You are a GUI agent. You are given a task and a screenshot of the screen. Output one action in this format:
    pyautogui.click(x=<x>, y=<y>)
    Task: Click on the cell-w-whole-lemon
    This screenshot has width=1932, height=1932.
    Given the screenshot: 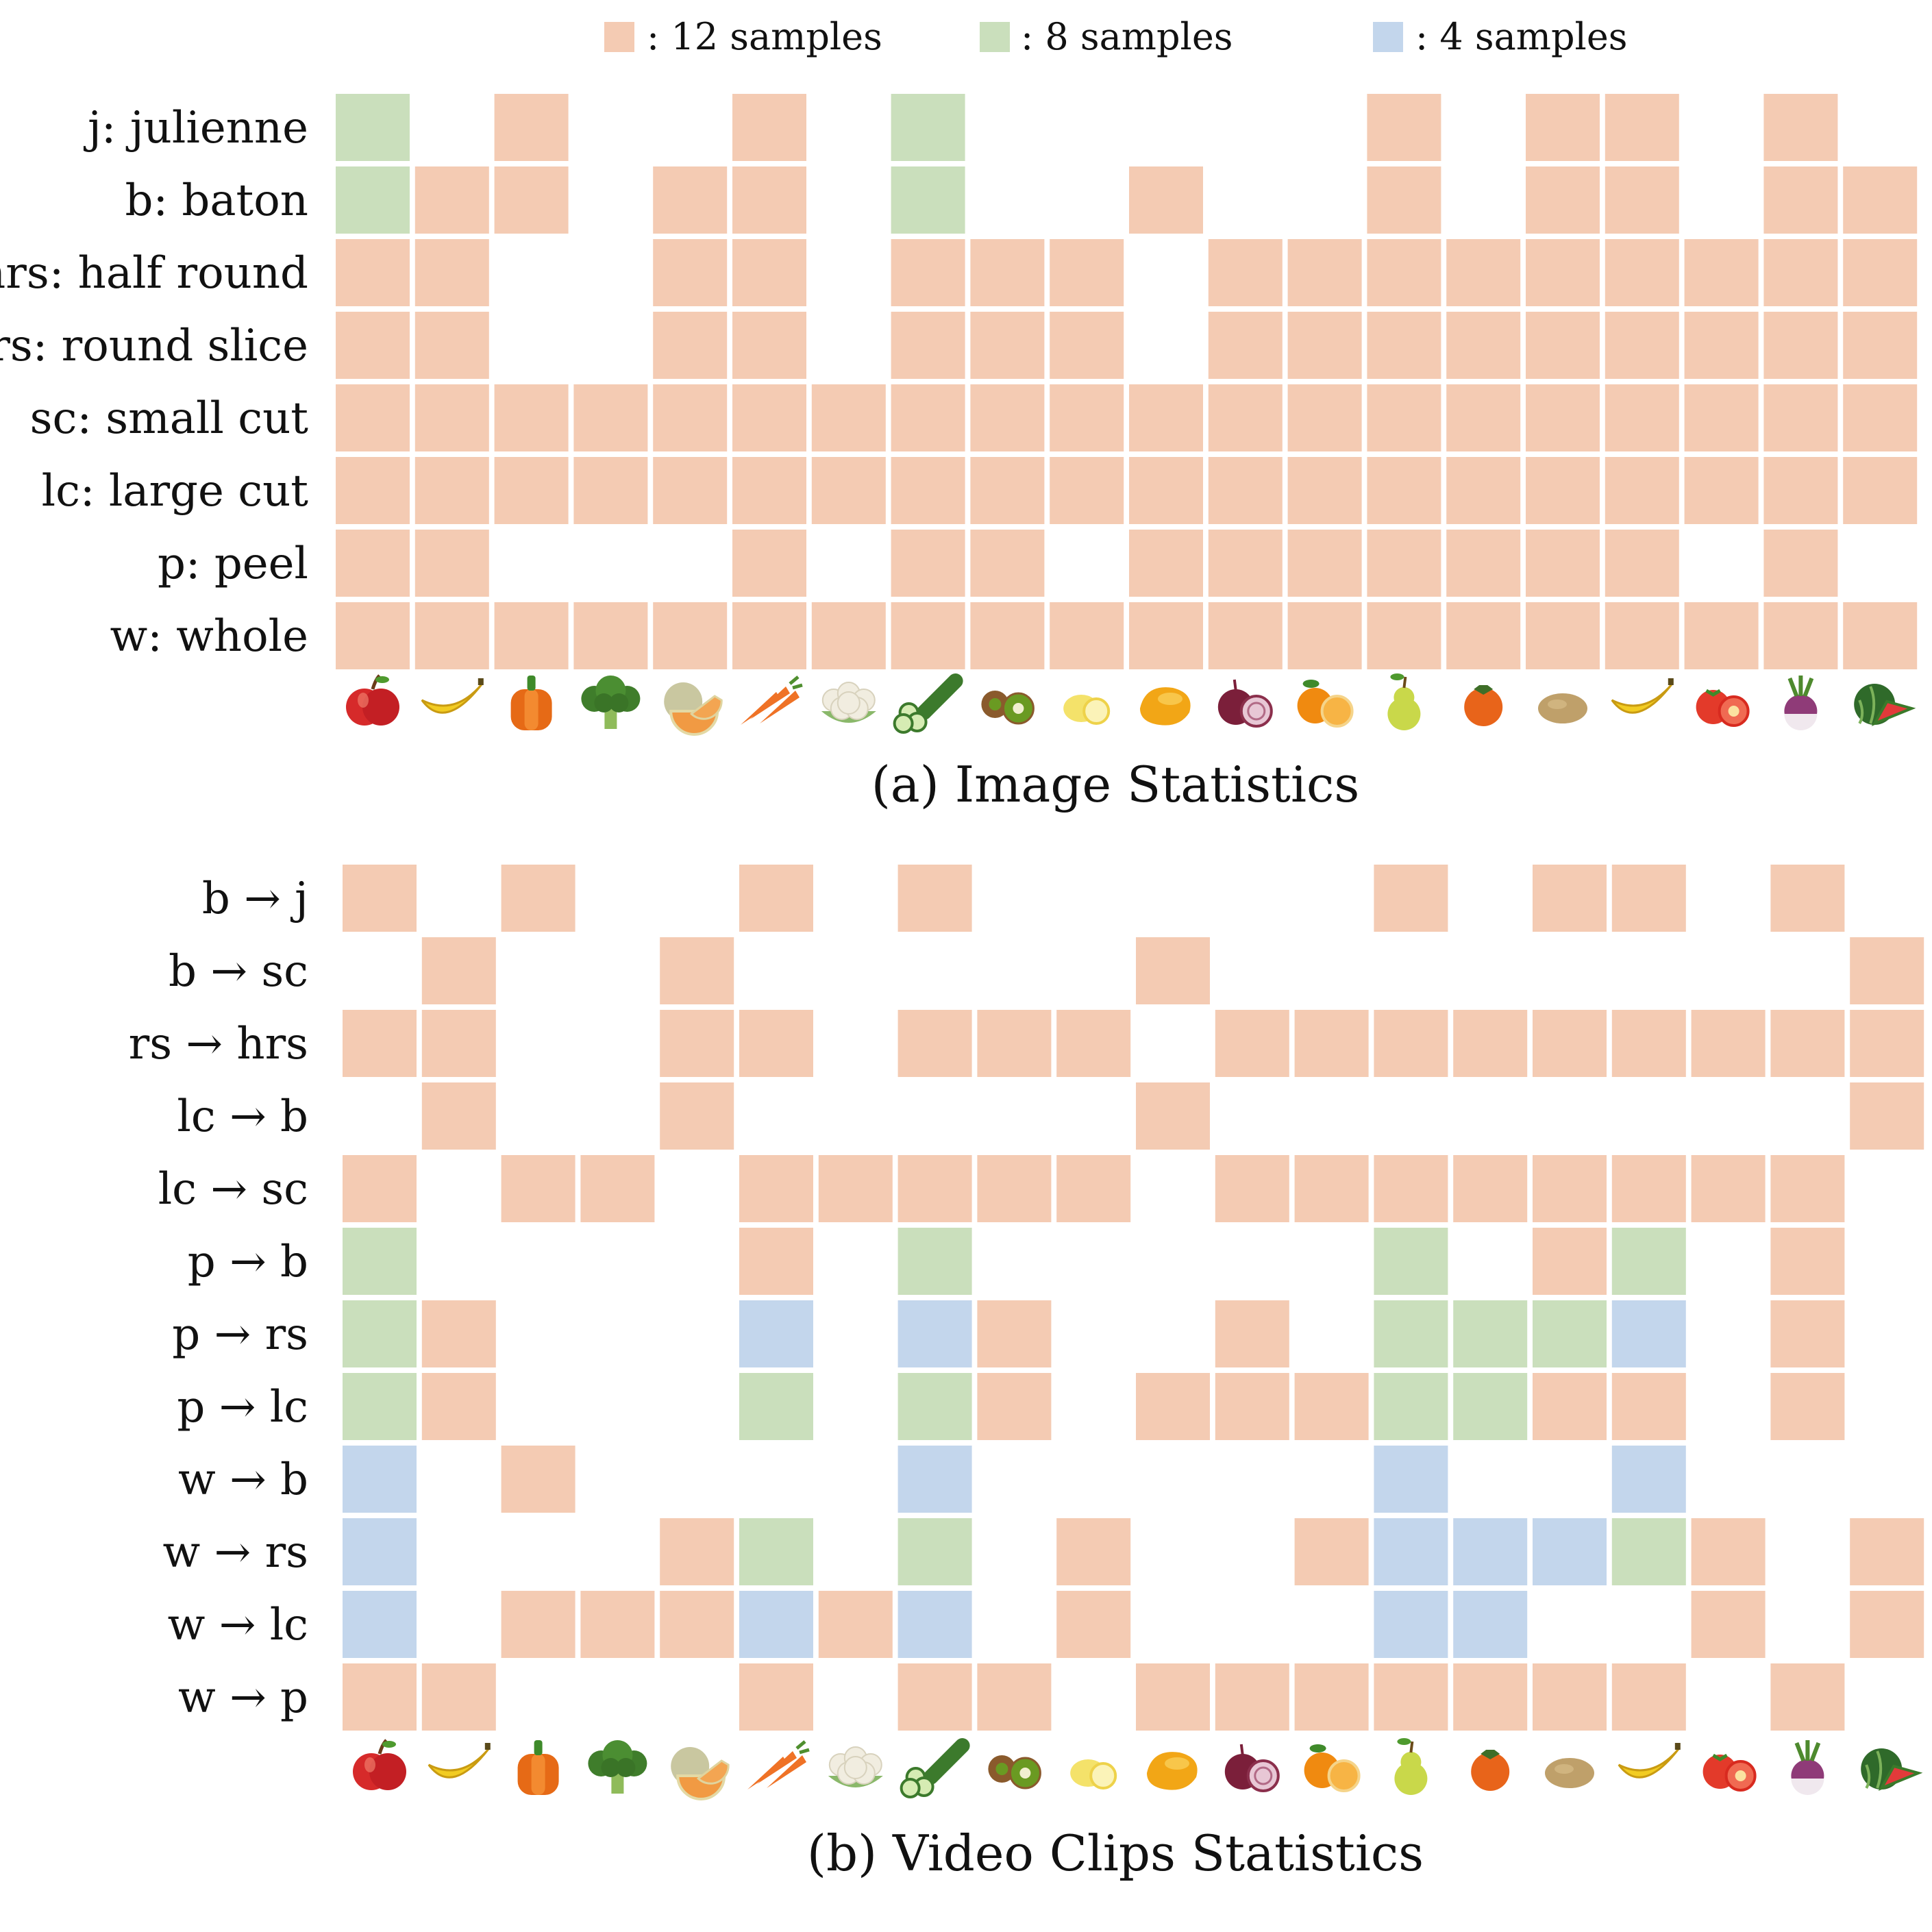 What is the action you would take?
    pyautogui.click(x=1087, y=635)
    